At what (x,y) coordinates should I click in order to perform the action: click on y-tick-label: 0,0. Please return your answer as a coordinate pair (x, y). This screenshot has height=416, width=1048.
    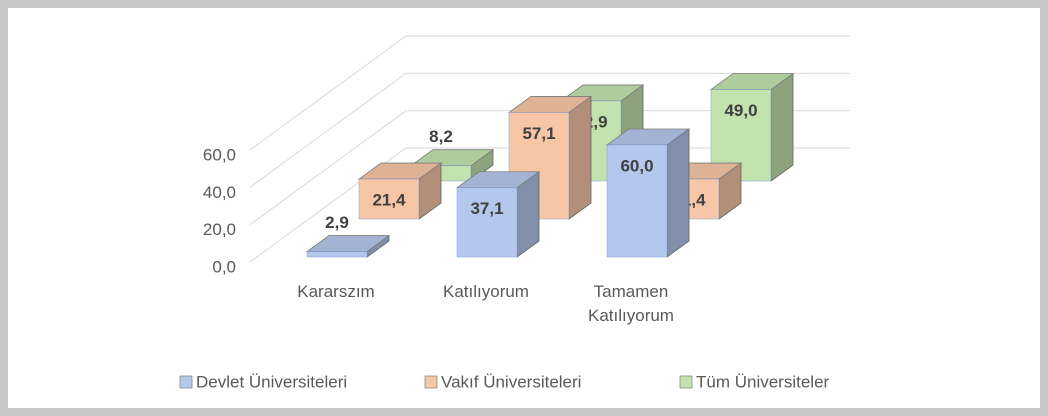
    Looking at the image, I should click on (224, 266).